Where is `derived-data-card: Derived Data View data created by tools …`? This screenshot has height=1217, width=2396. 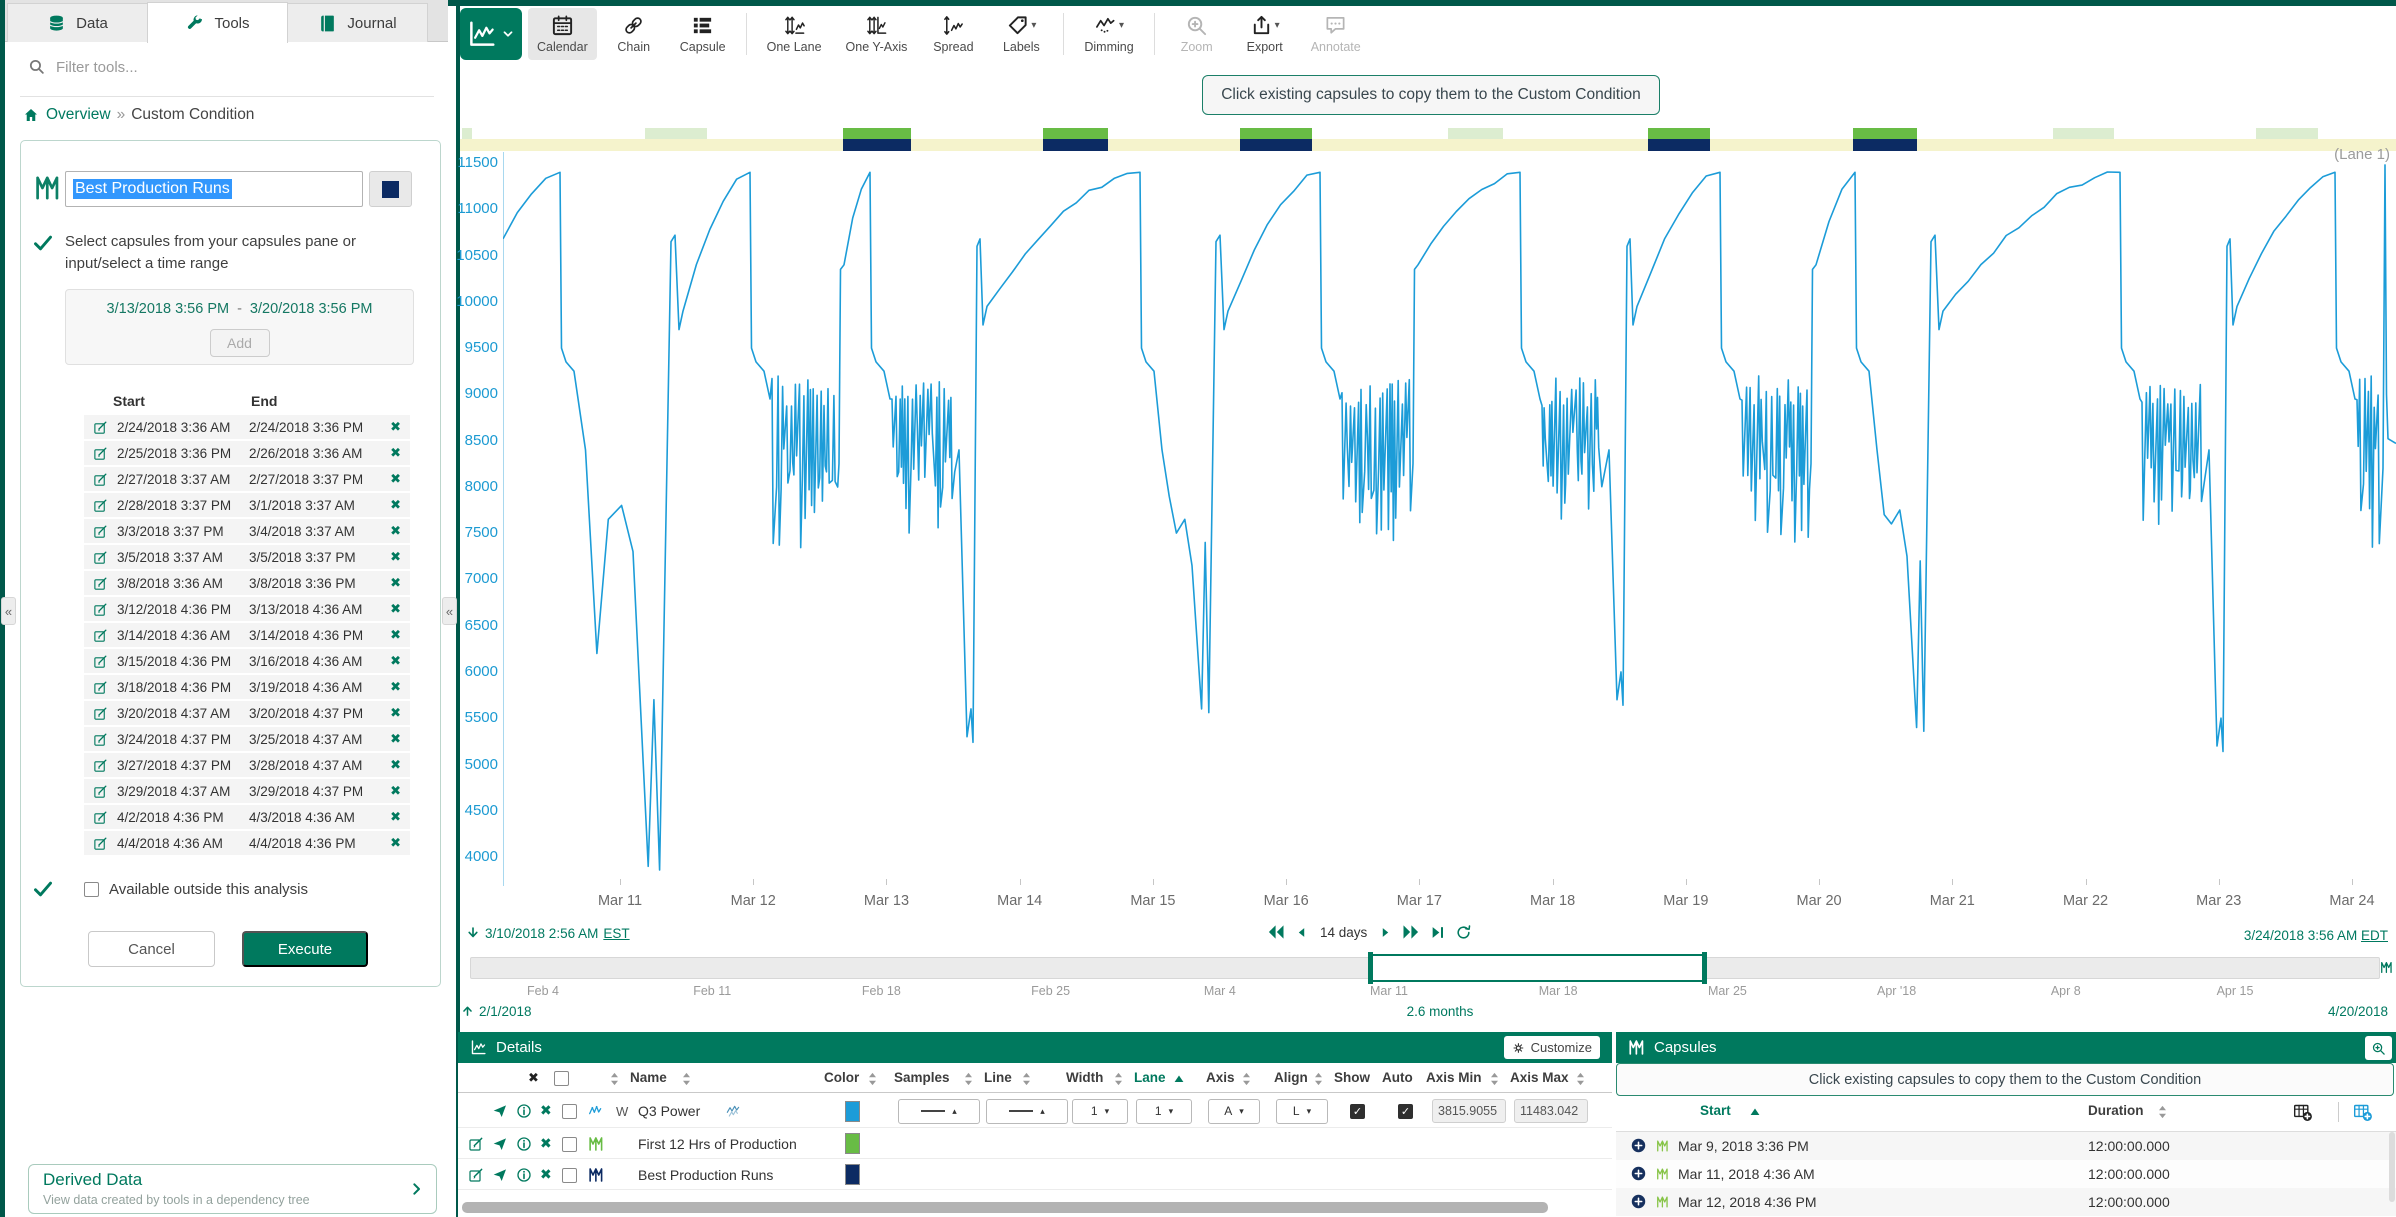
derived-data-card: Derived Data View data created by tools … is located at coordinates (232, 1189).